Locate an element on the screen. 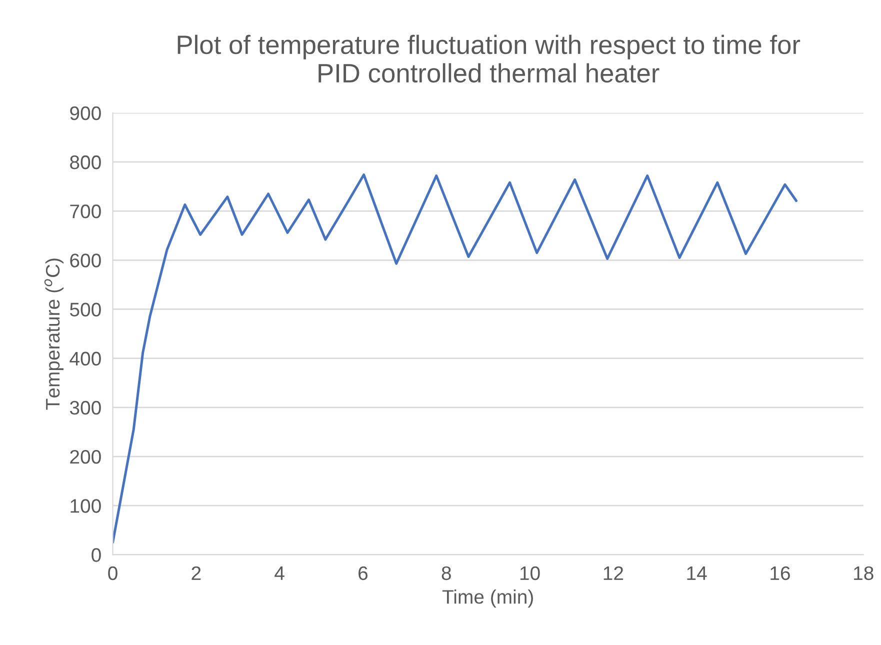 This screenshot has height=645, width=881. y-tick-label: 300 is located at coordinates (85, 407).